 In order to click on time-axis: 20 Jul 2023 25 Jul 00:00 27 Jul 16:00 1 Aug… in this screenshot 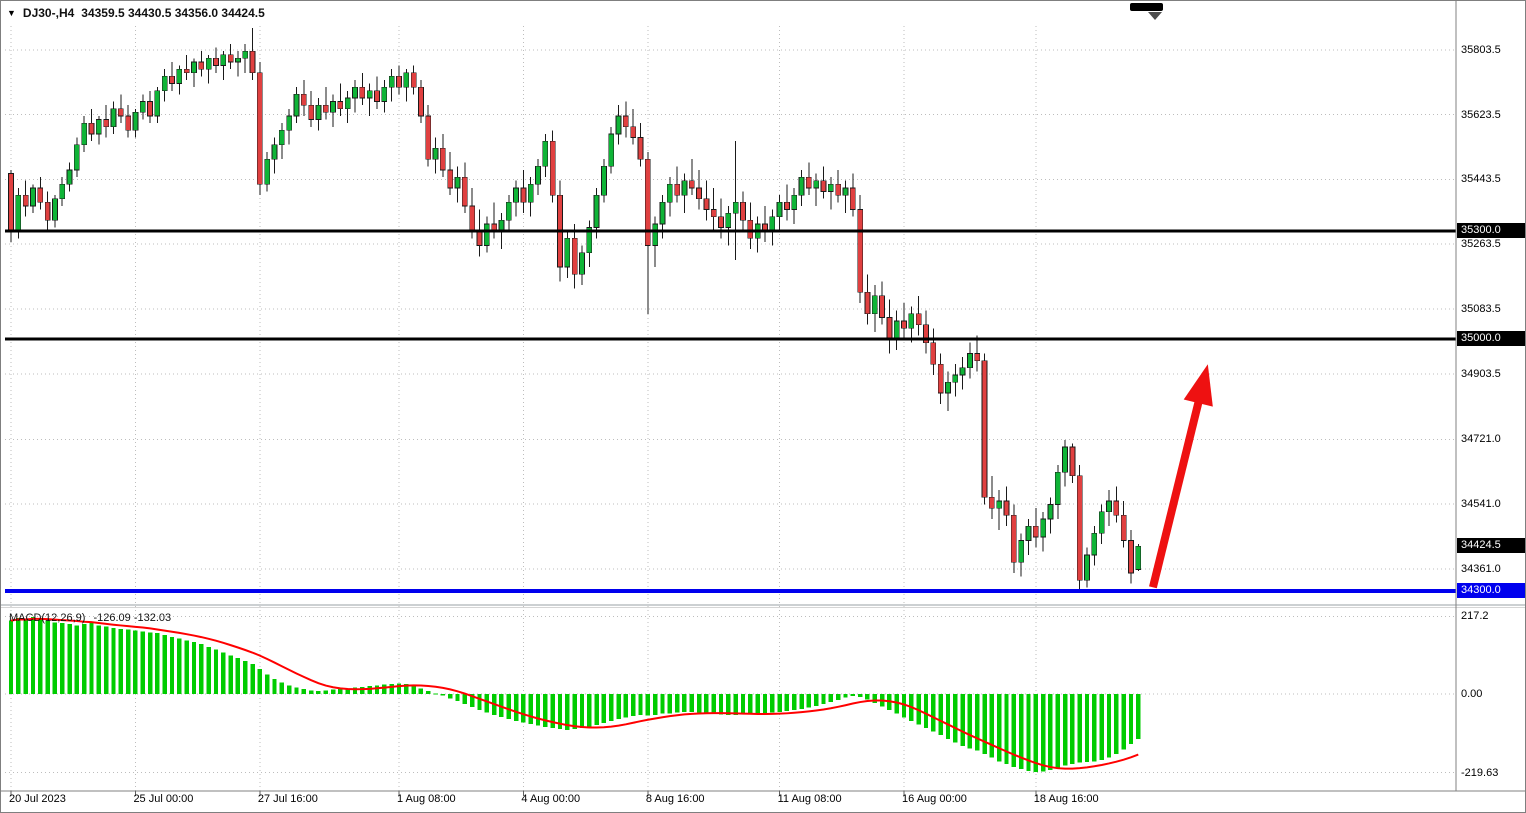, I will do `click(729, 802)`.